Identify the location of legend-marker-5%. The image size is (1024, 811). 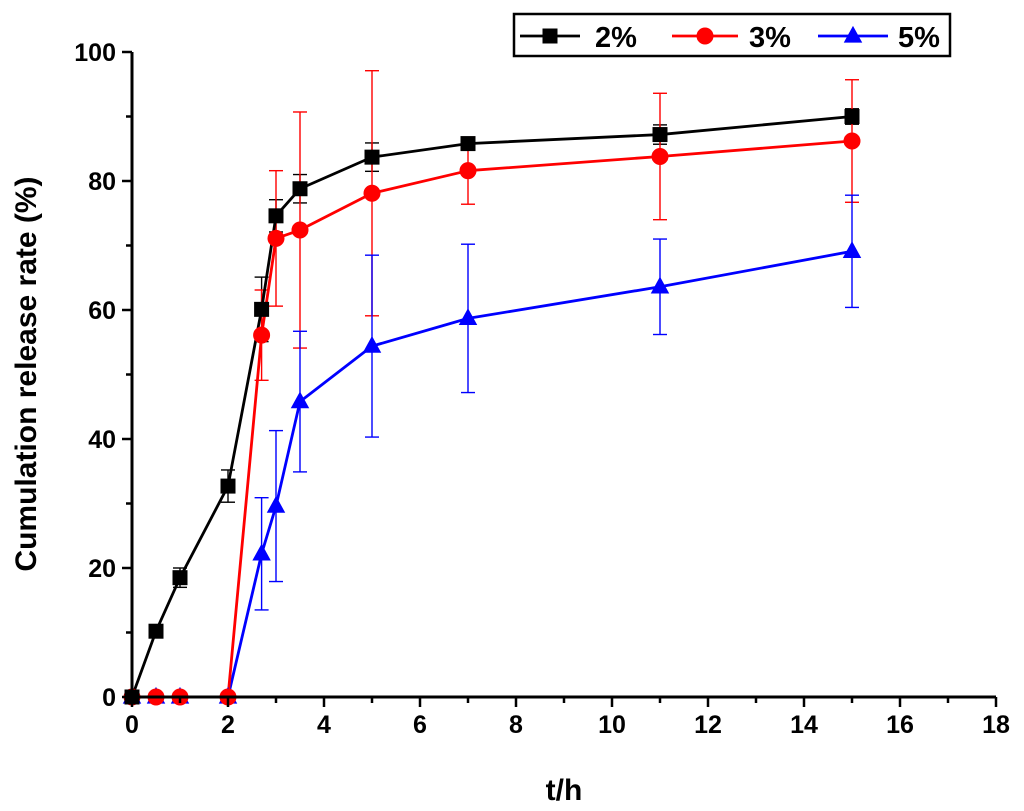
(853, 34).